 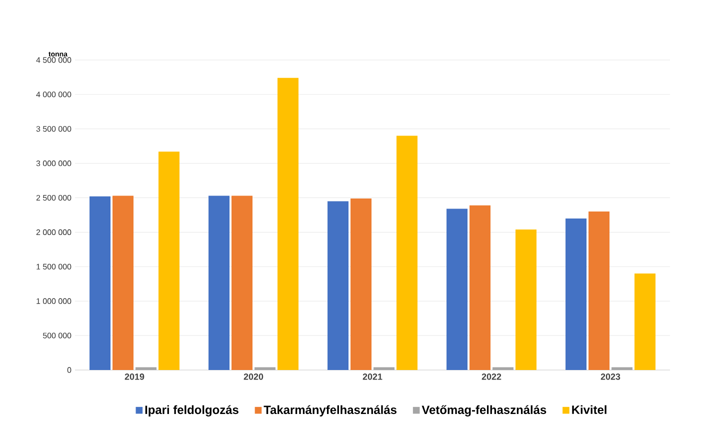 I want to click on x-tick-label: 2019, so click(x=134, y=377).